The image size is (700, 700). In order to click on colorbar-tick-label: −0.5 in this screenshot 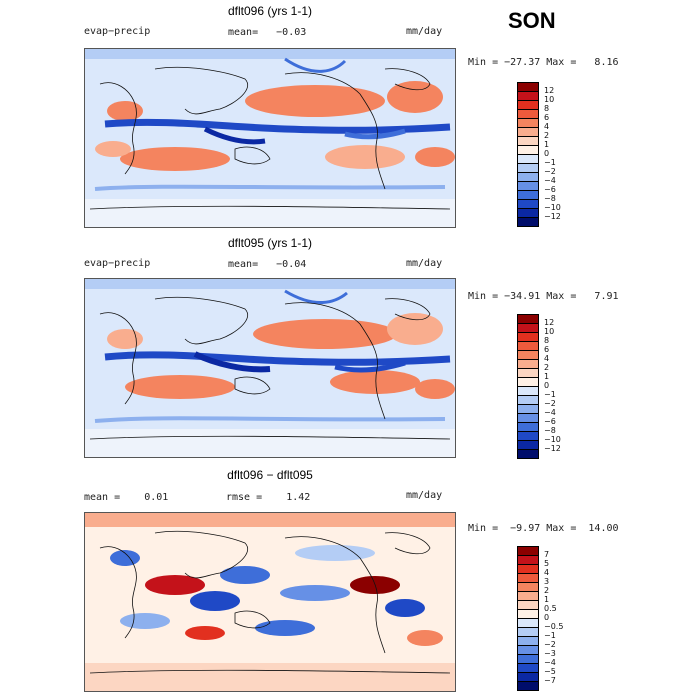, I will do `click(554, 626)`.